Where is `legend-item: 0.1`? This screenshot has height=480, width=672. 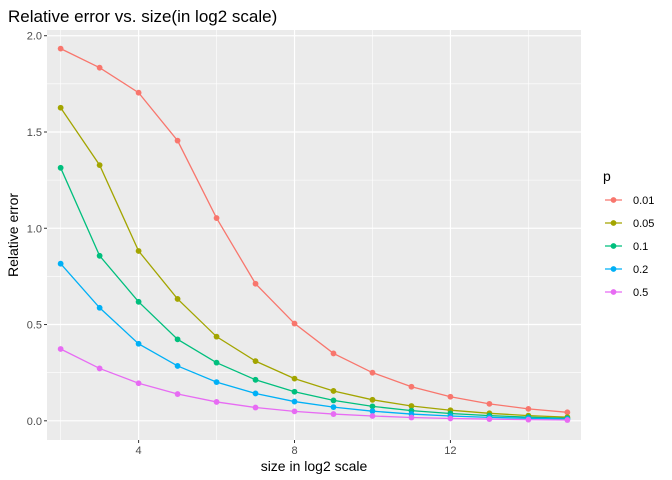
legend-item: 0.1 is located at coordinates (626, 247).